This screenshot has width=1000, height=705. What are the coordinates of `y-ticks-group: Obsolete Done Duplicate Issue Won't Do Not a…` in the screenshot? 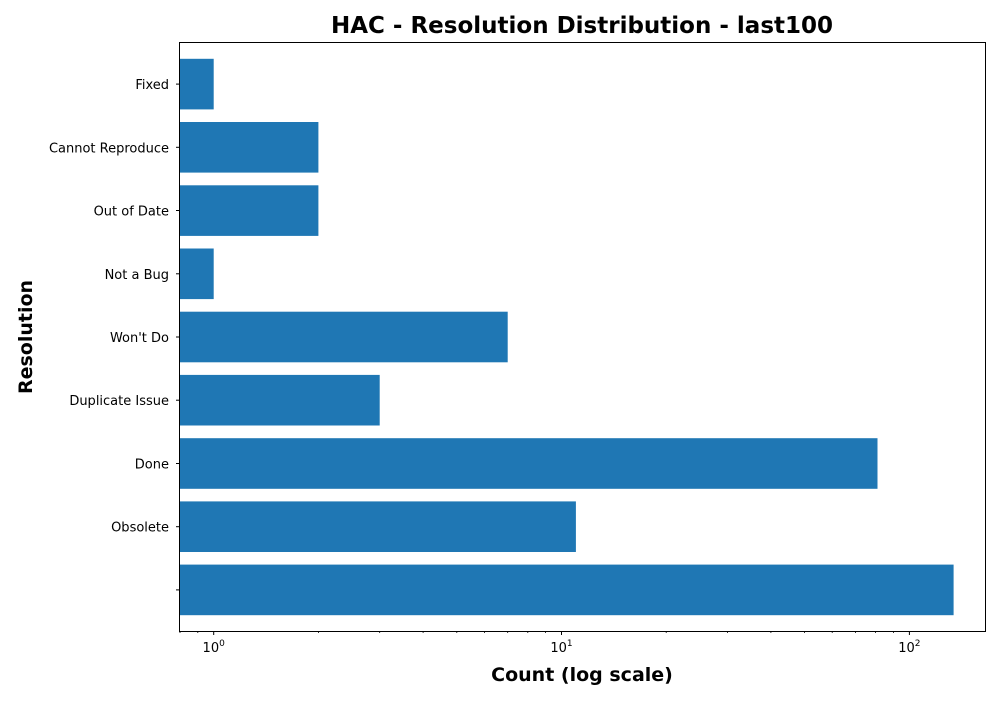 It's located at (114, 334).